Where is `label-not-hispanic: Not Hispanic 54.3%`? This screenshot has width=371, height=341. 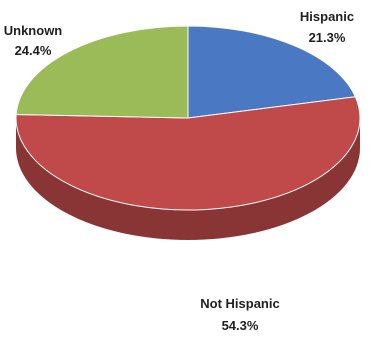 label-not-hispanic: Not Hispanic 54.3% is located at coordinates (239, 314).